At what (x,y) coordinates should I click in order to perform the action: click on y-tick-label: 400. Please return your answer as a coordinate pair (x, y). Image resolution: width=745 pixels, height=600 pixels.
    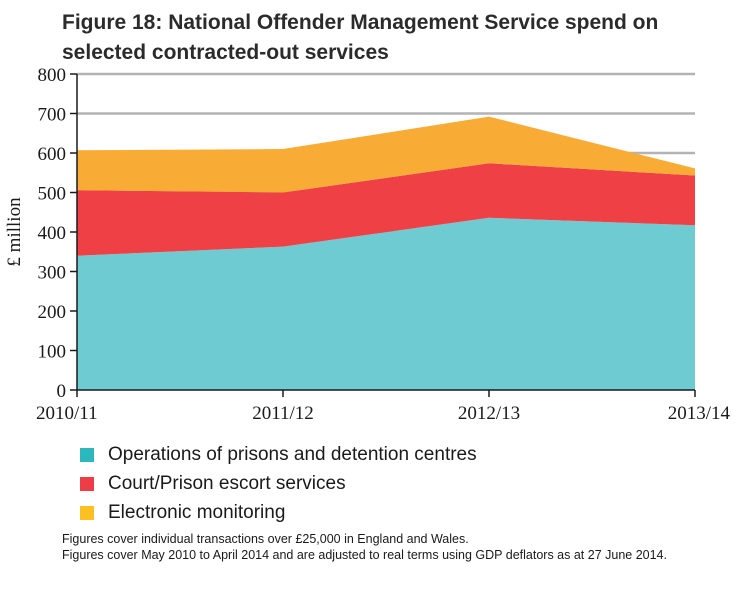
    Looking at the image, I should click on (52, 233).